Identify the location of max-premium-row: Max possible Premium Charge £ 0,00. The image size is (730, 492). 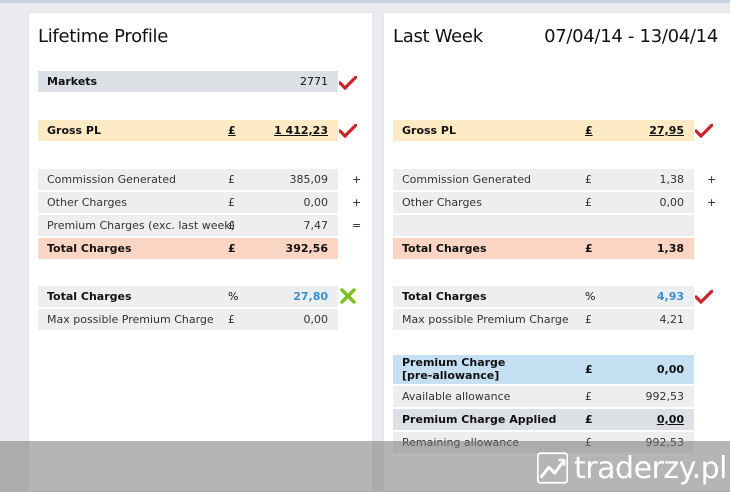
(188, 319).